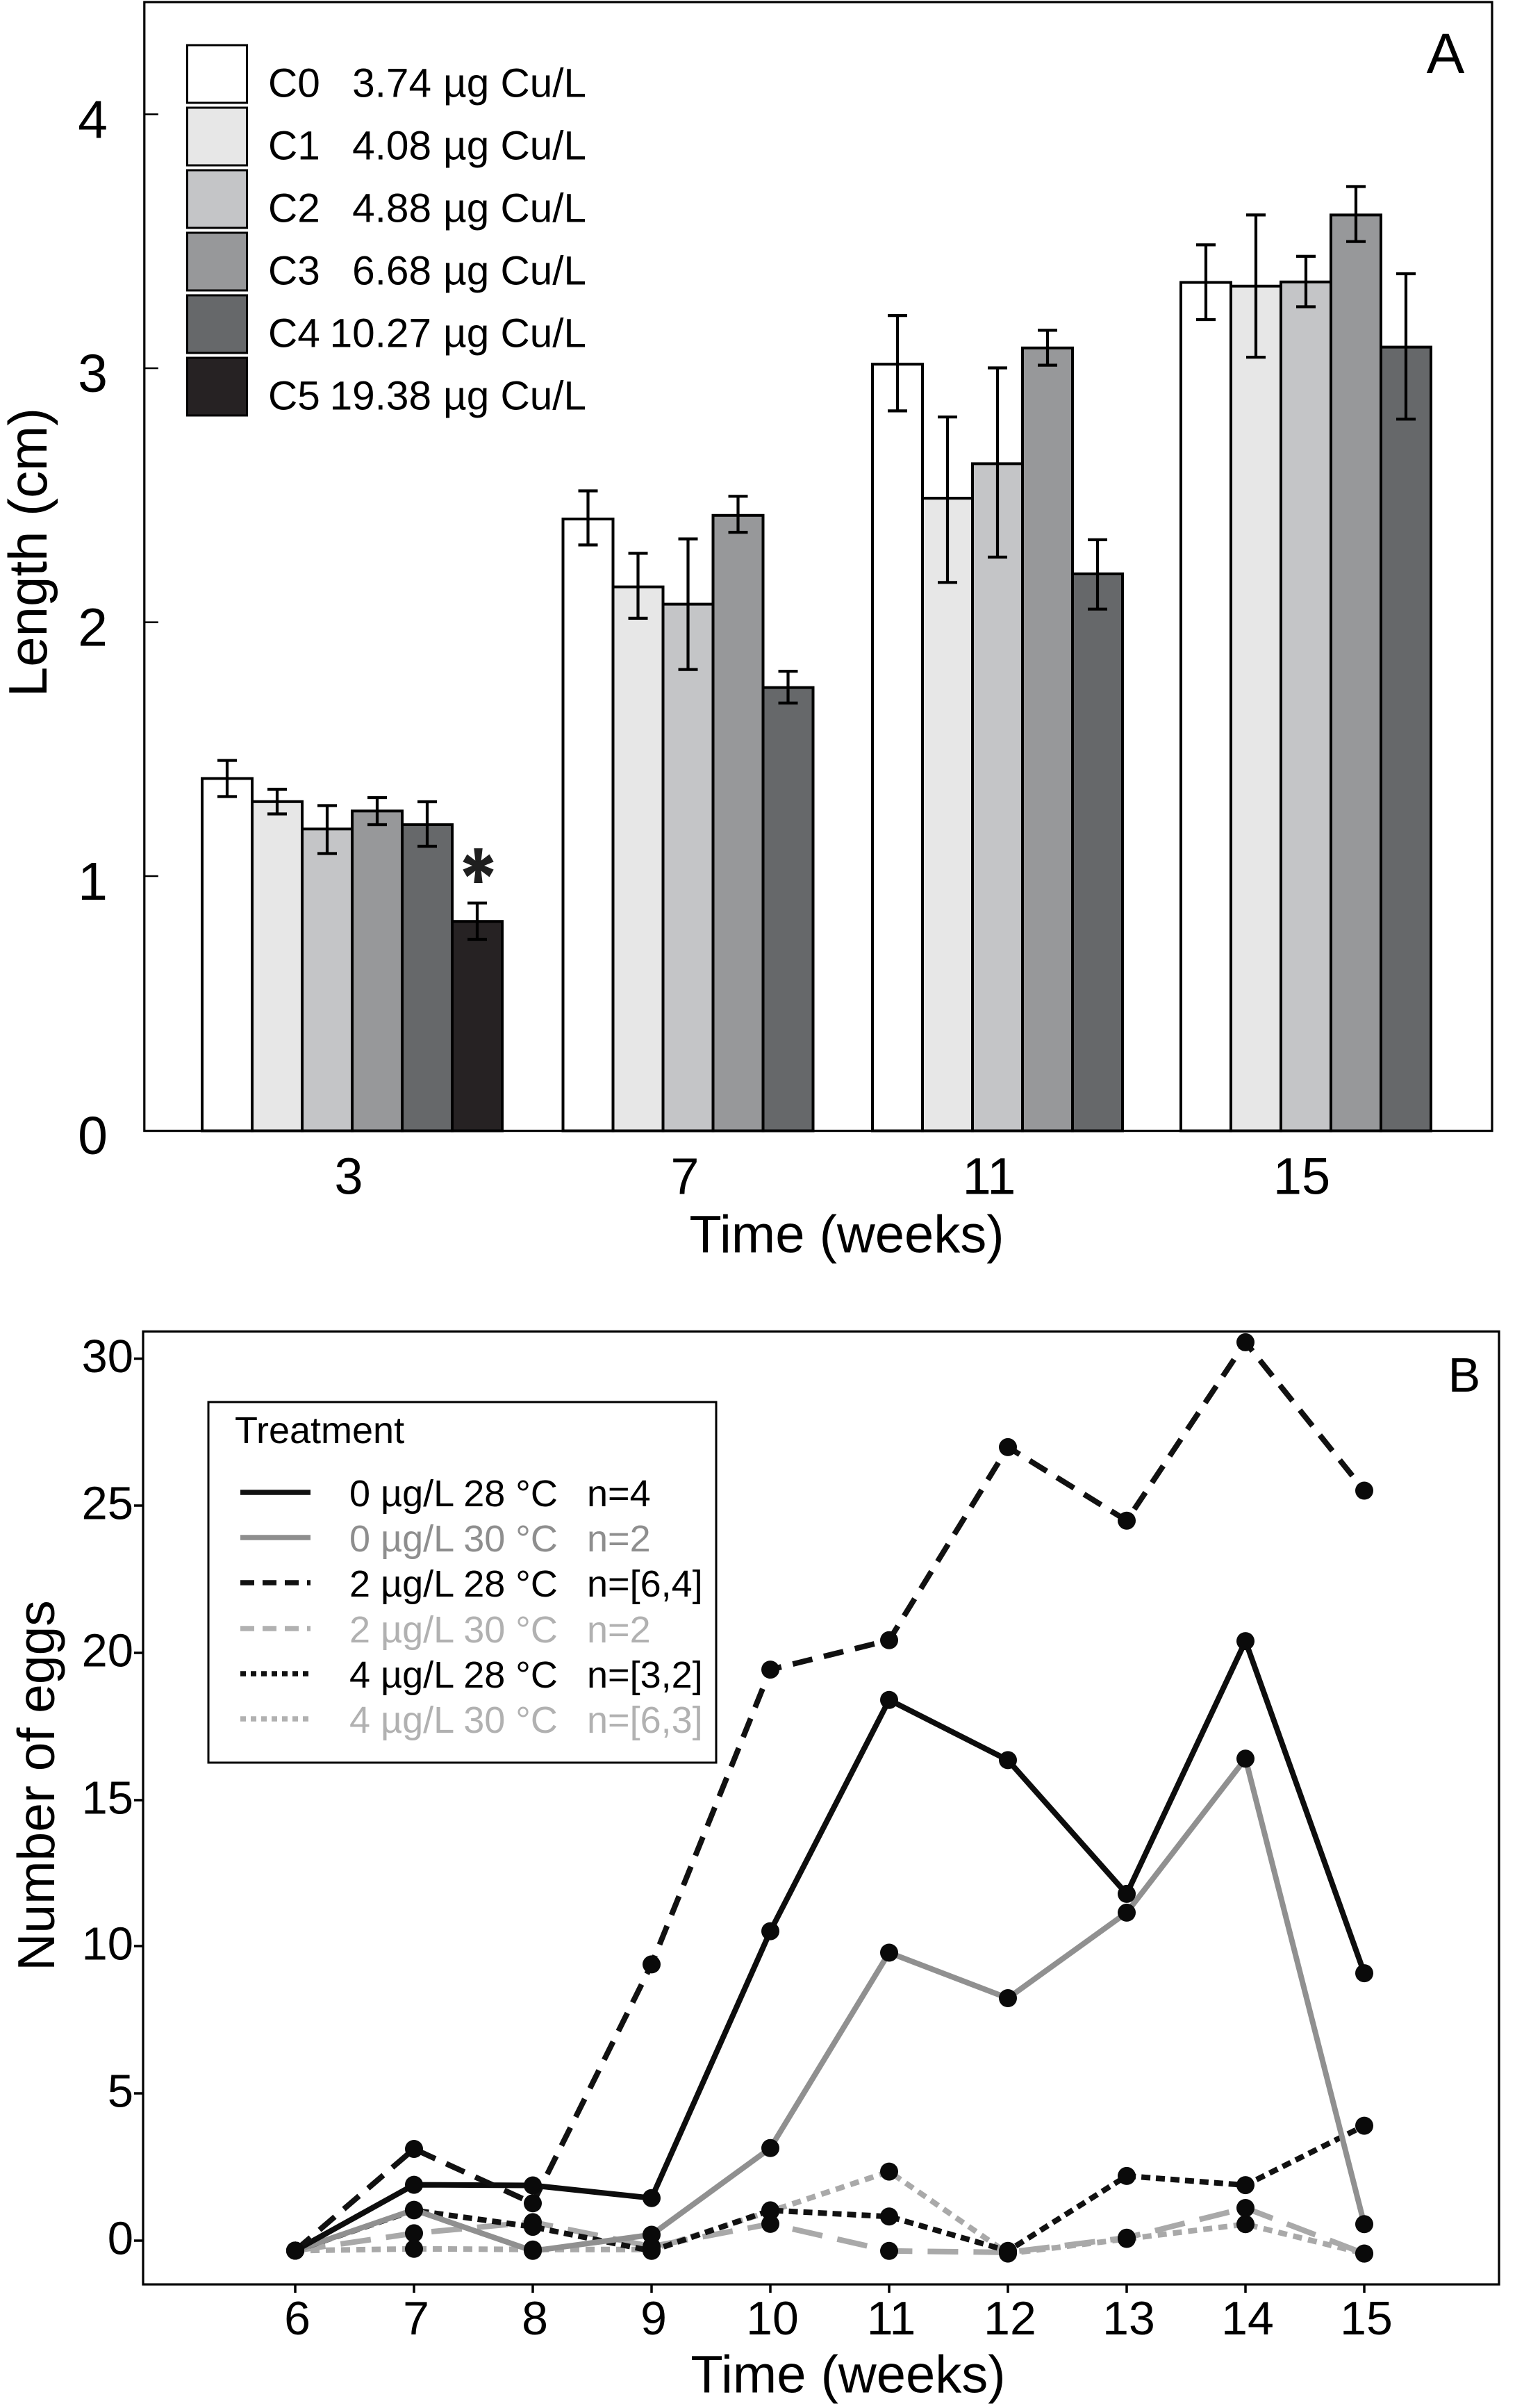 The width and height of the screenshot is (1540, 2406). What do you see at coordinates (653, 2319) in the screenshot?
I see `svg-text: 9` at bounding box center [653, 2319].